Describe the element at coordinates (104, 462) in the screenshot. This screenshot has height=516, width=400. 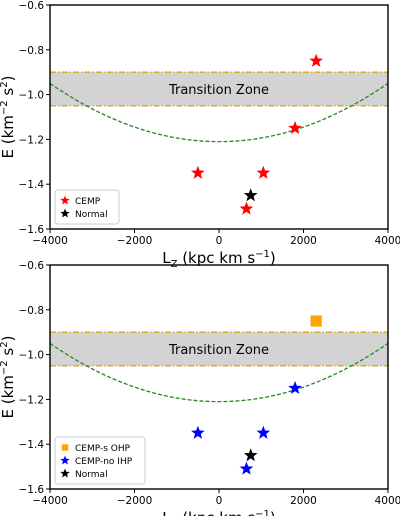
I see `legend-label: CEMP-no IHP` at that location.